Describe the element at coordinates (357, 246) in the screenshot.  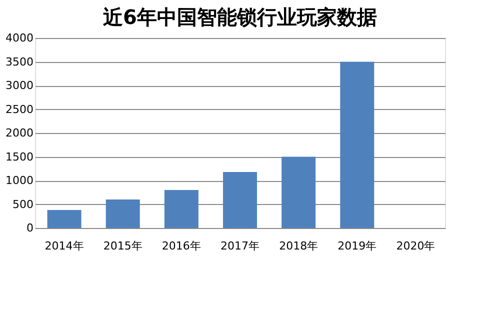
I see `x-tick-label: 2019年` at that location.